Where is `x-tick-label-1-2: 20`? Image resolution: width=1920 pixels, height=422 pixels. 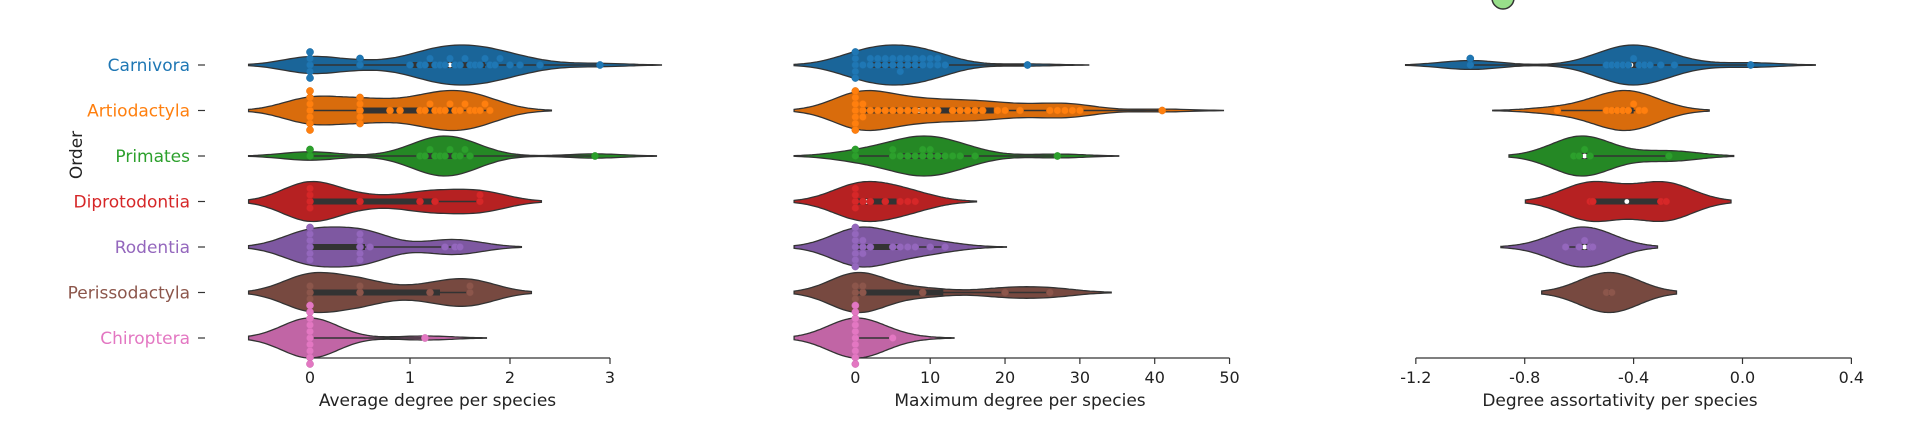 x-tick-label-1-2: 20 is located at coordinates (1005, 377).